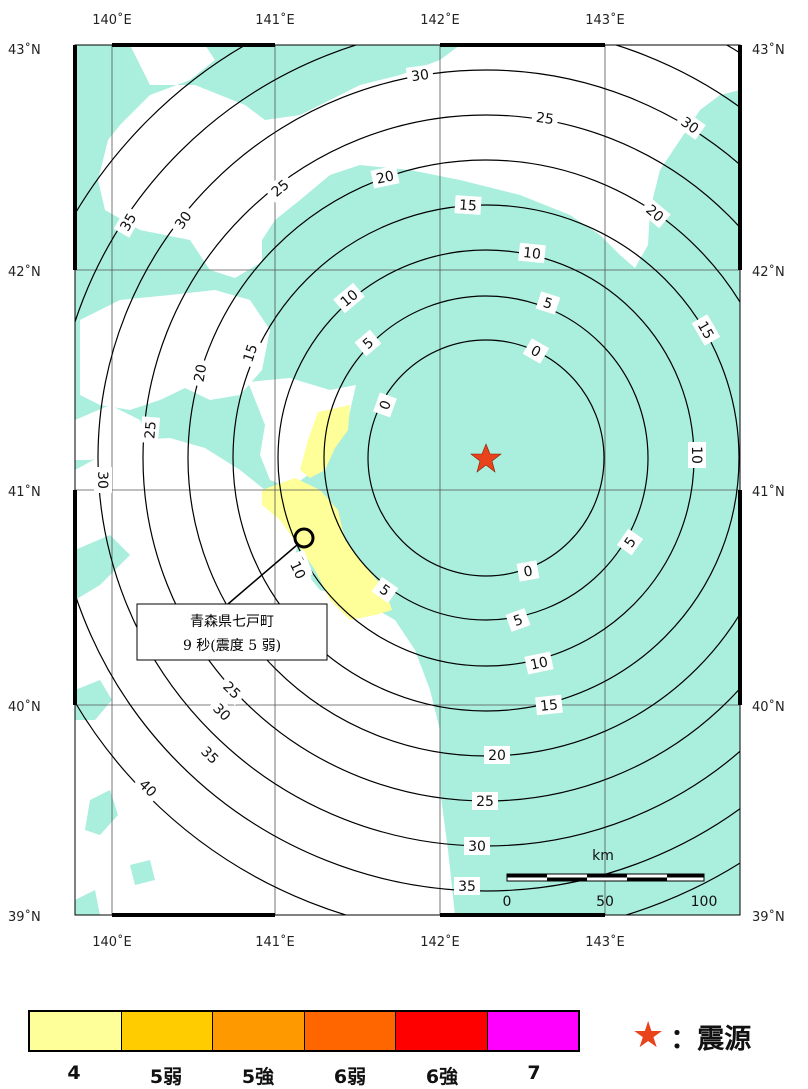  I want to click on latitude-labels-left: 43˚N 42˚N 41˚N 40˚N 39˚N, so click(24, 483).